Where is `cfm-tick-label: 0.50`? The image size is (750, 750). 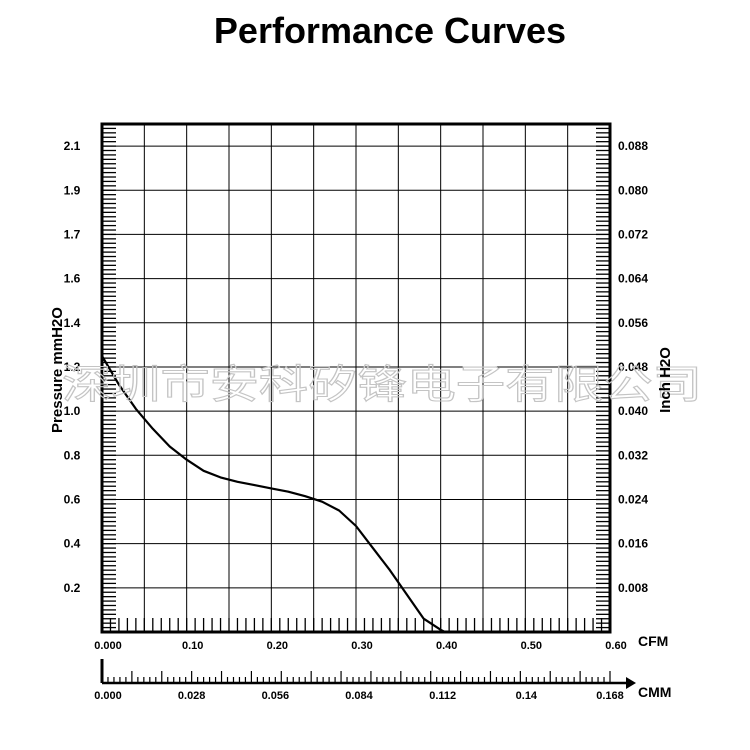
cfm-tick-label: 0.50 is located at coordinates (531, 646).